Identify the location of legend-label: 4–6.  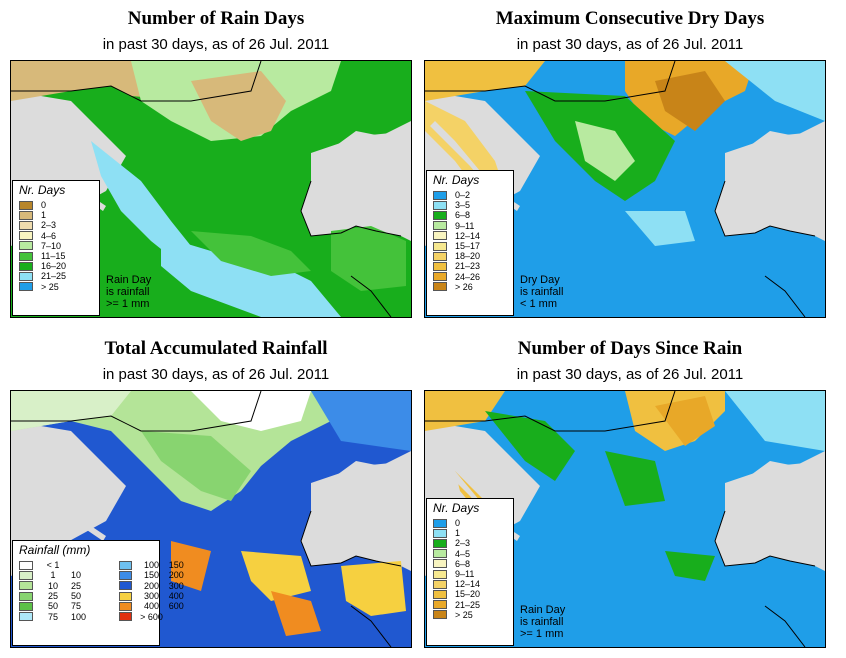
(49, 235).